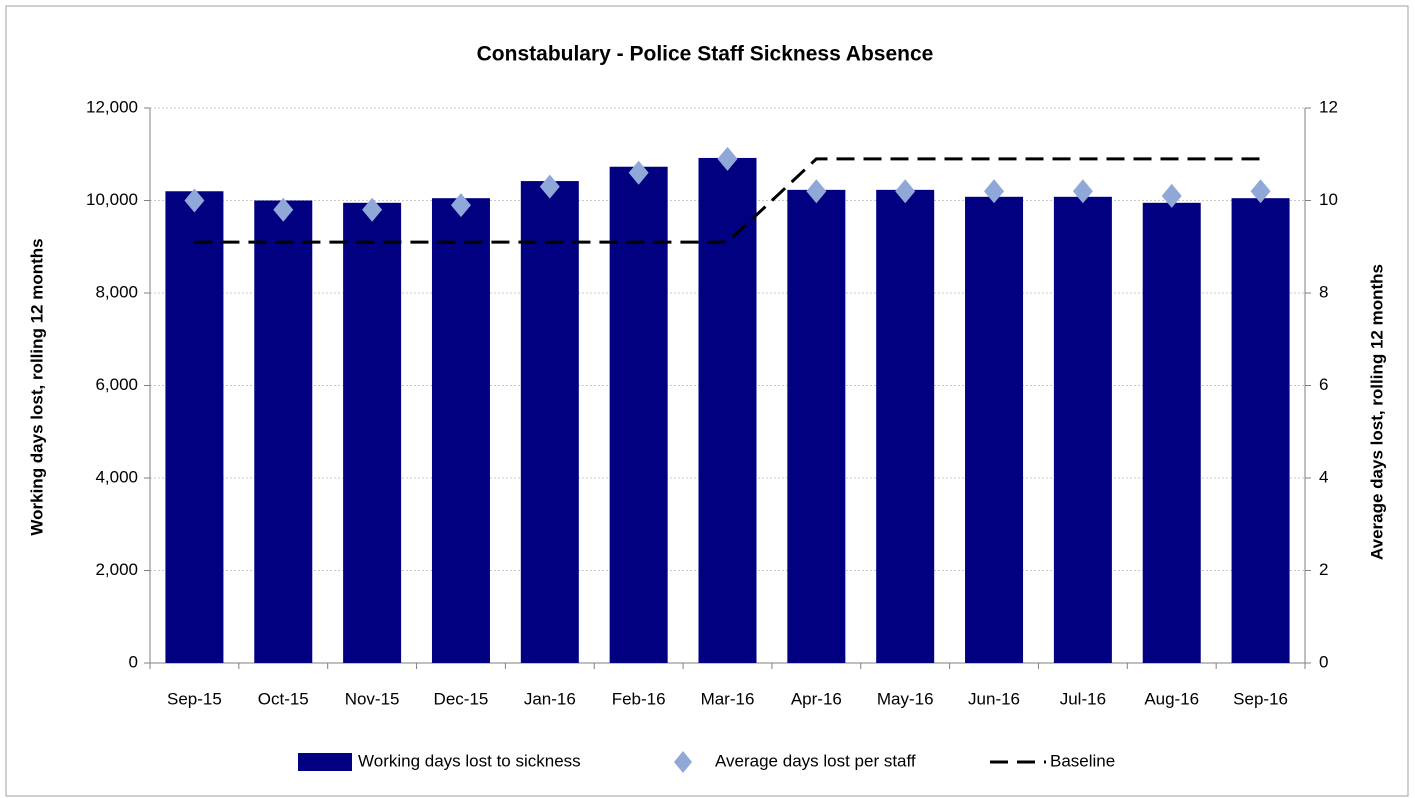 The image size is (1415, 798). Describe the element at coordinates (1323, 569) in the screenshot. I see `y2-tick-label: 2` at that location.